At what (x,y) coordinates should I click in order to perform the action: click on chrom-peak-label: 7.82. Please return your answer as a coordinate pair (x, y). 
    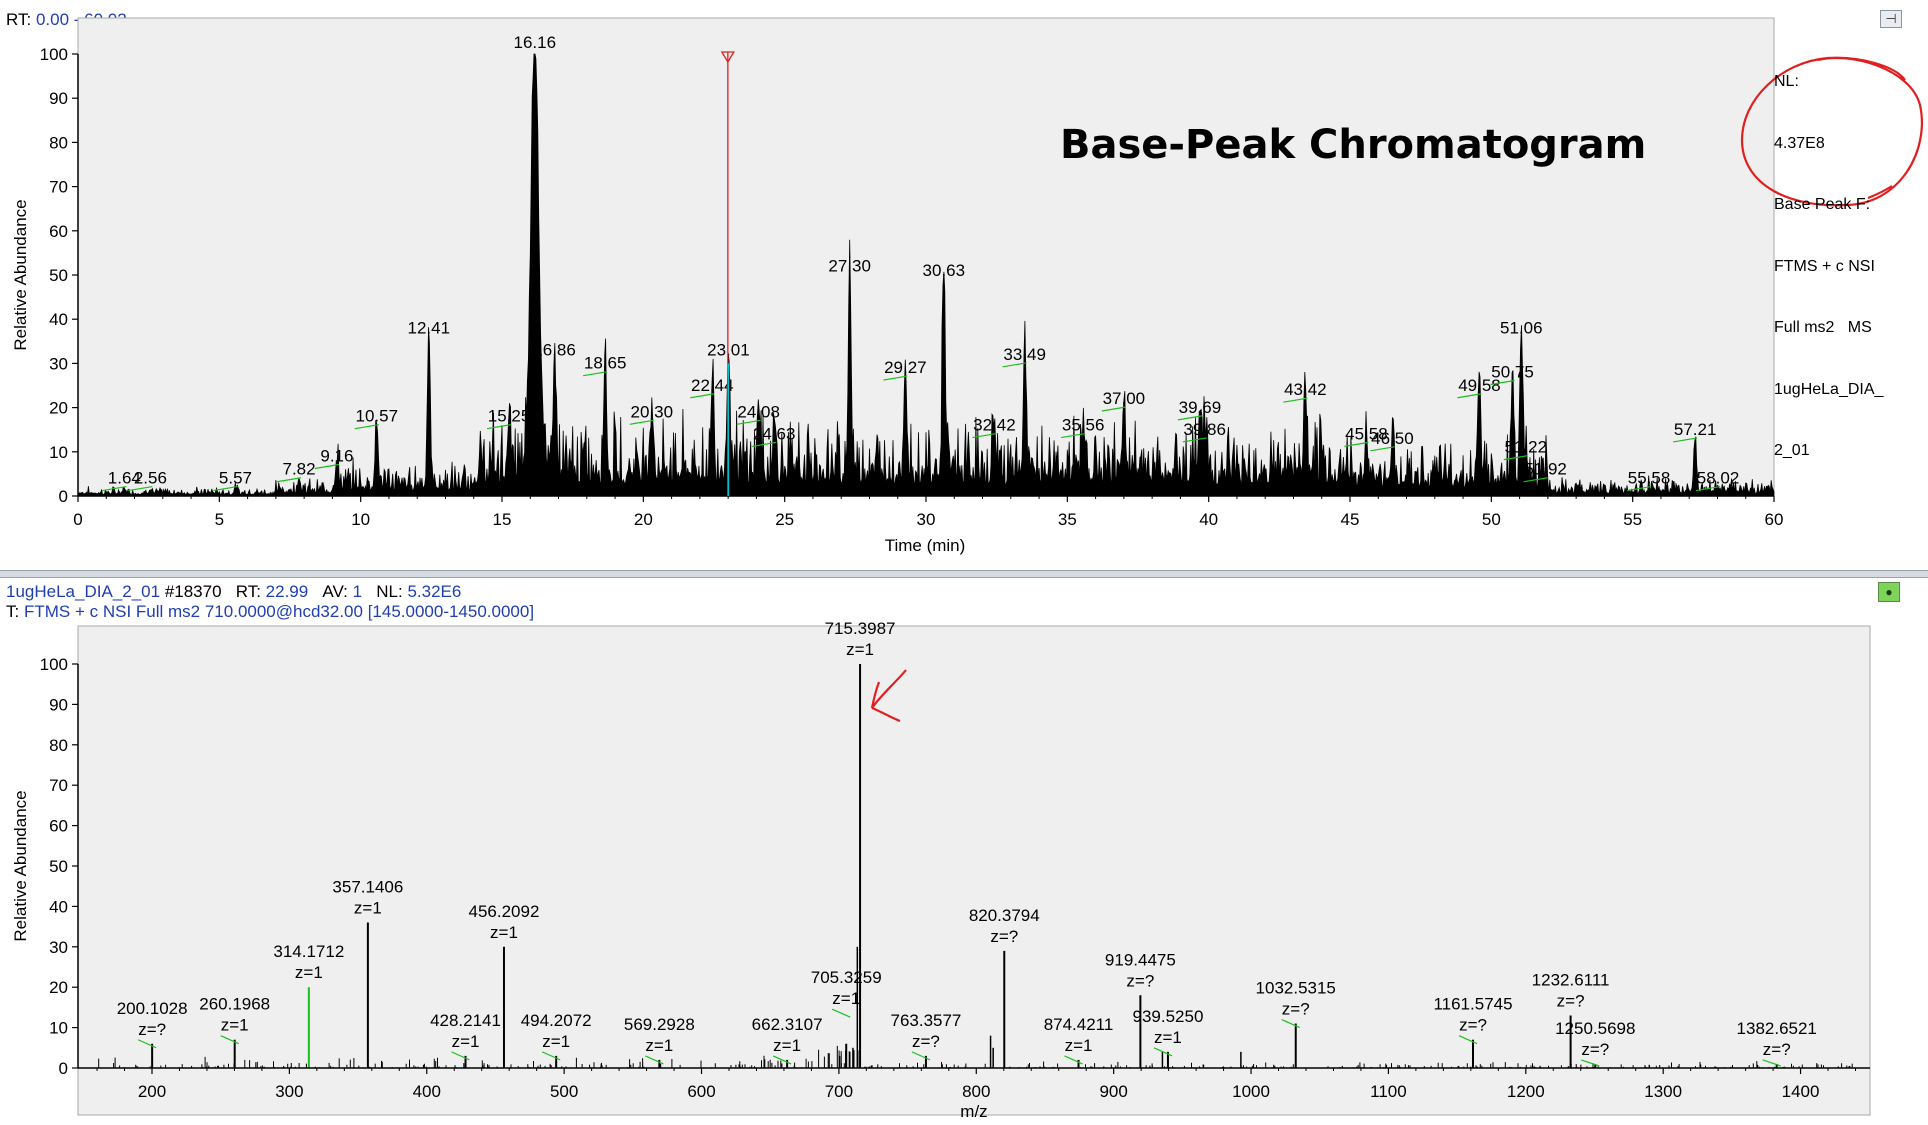
    Looking at the image, I should click on (298, 469).